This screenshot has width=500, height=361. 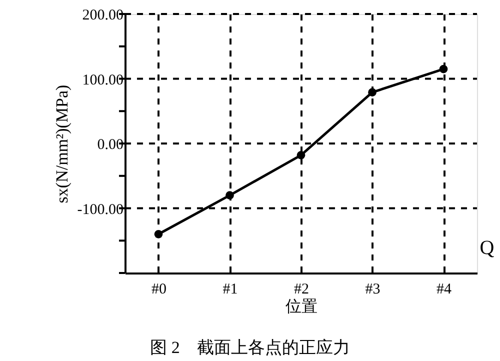 I want to click on y-tick-label: 200.00, so click(x=103, y=16).